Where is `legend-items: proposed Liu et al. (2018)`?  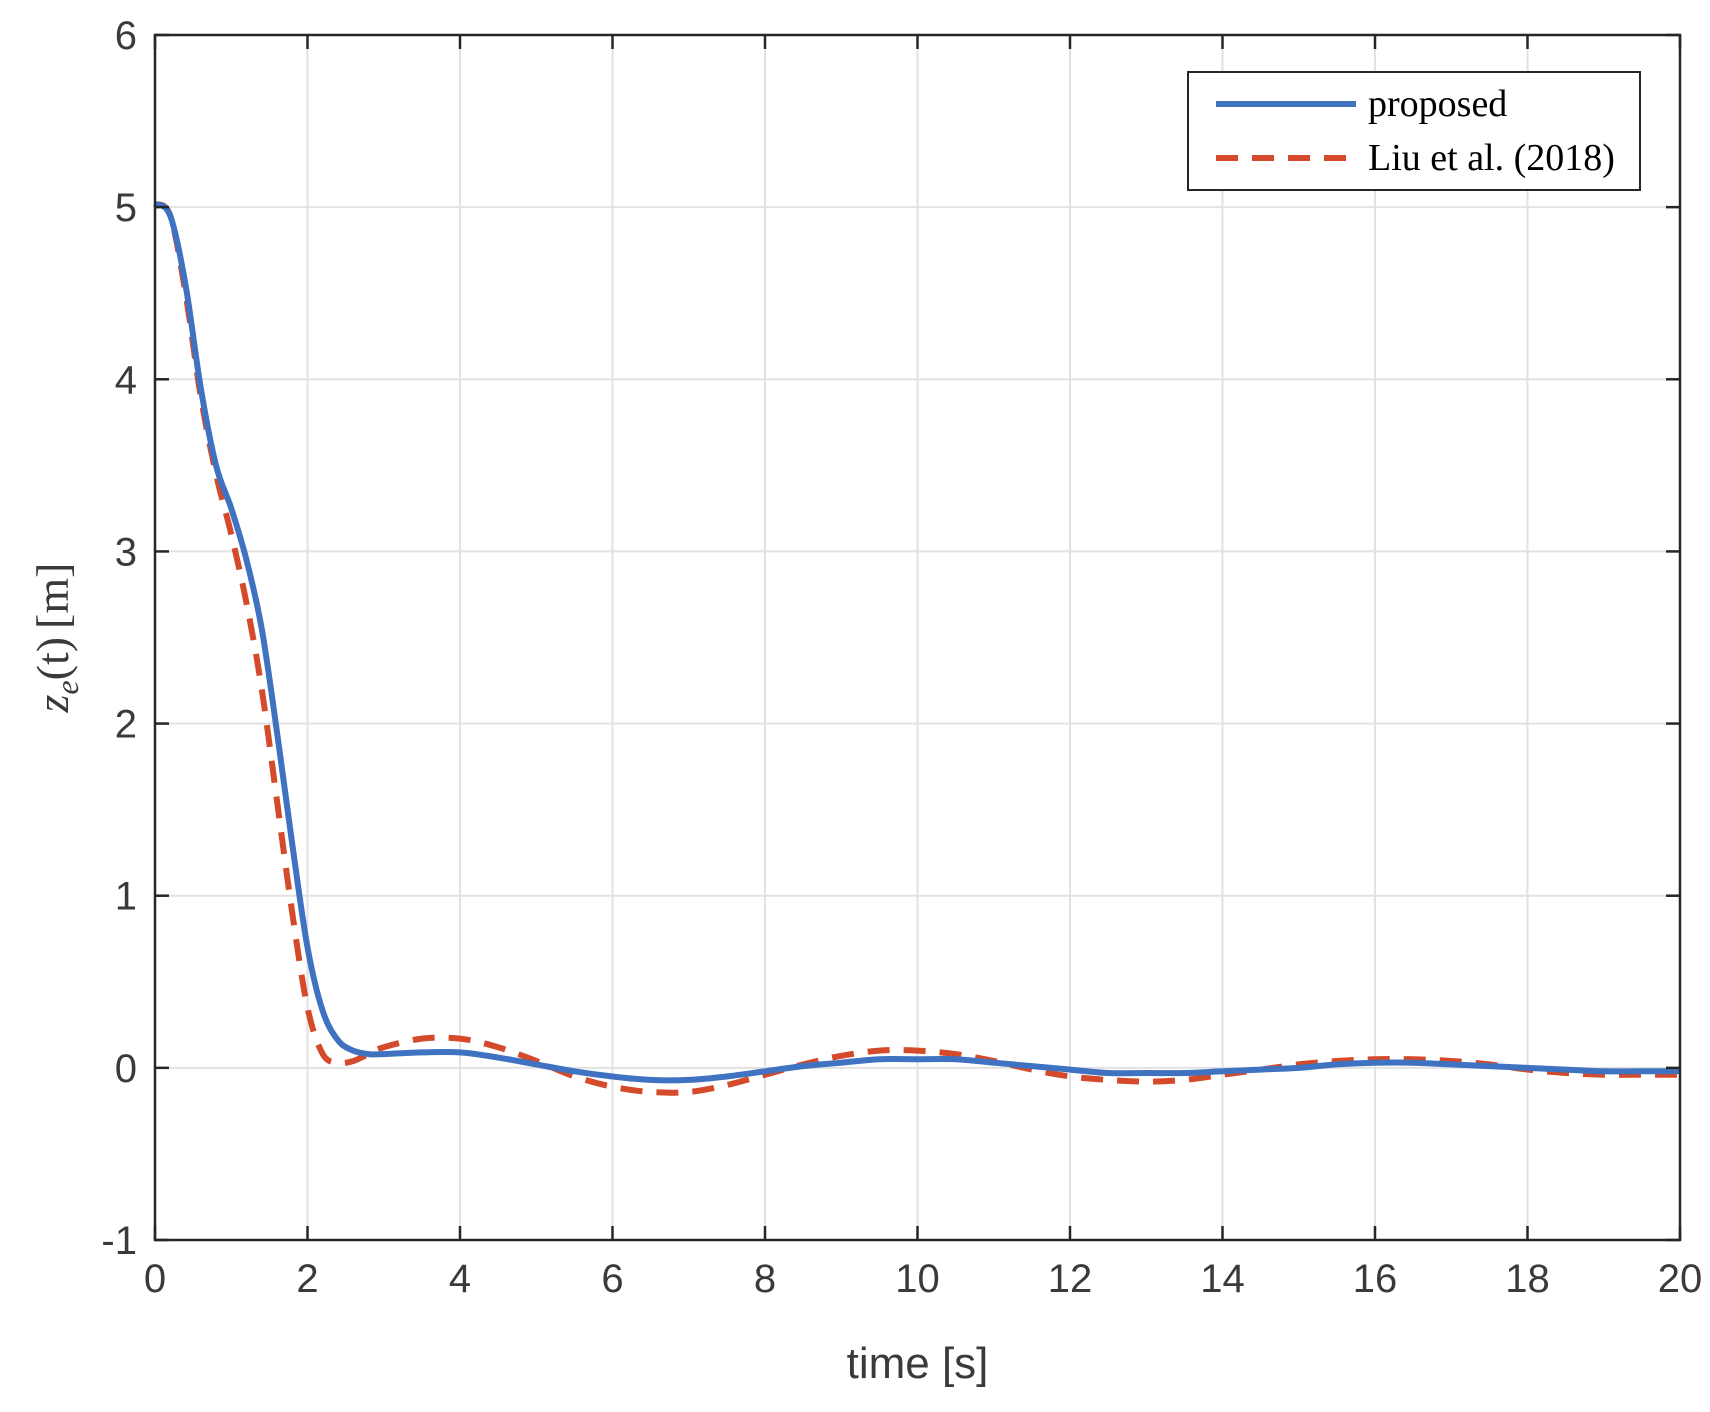
legend-items: proposed Liu et al. (2018) is located at coordinates (1415, 131).